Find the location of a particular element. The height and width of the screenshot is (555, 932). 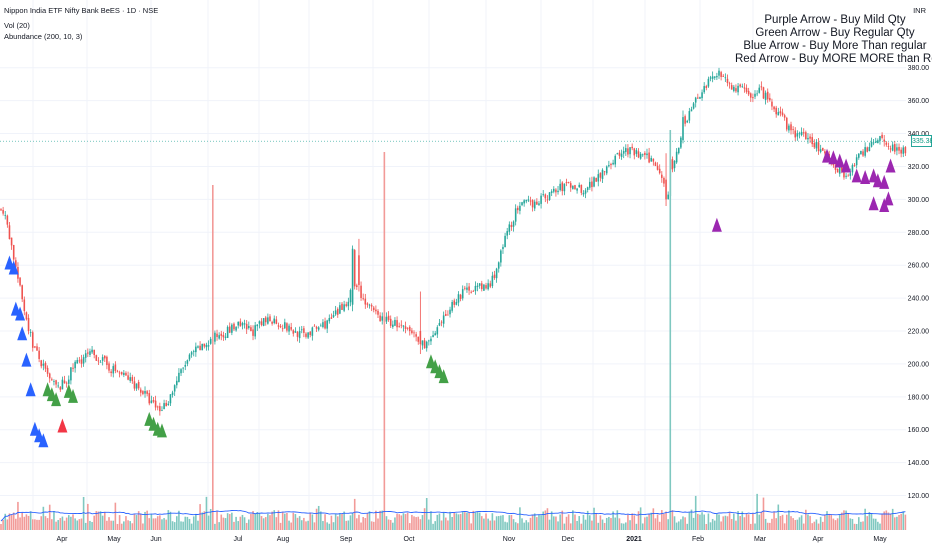

y-tick-label: 120.00 is located at coordinates (919, 496).